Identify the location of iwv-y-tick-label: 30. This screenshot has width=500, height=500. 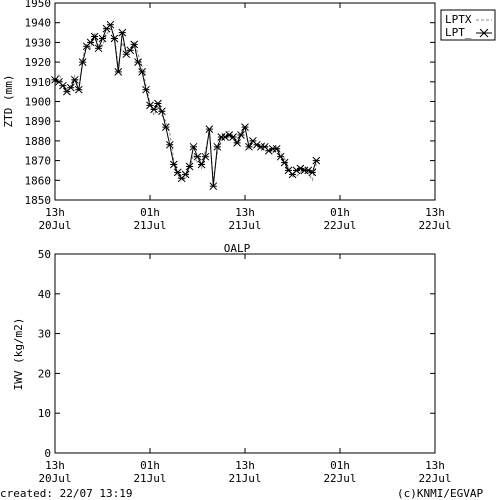
(44, 334).